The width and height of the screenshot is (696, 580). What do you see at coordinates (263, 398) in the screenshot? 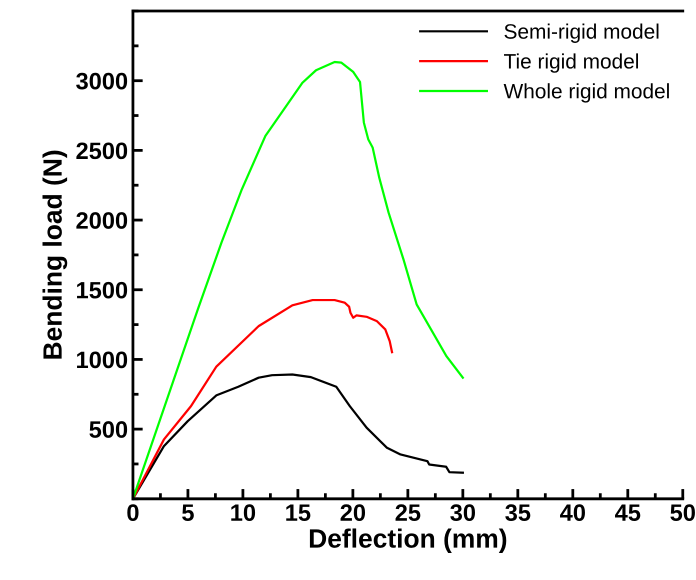
I see `line-series` at bounding box center [263, 398].